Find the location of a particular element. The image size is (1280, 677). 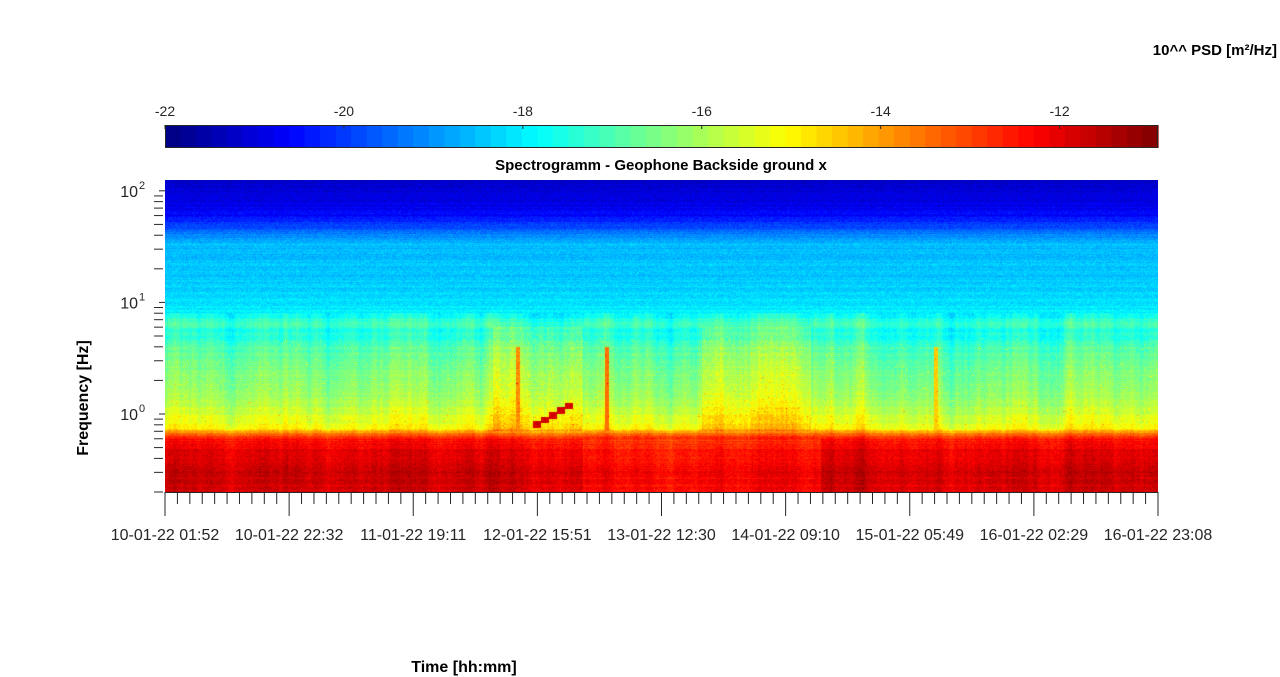

x-tick-label: 11-01-22 19:11 is located at coordinates (413, 535).